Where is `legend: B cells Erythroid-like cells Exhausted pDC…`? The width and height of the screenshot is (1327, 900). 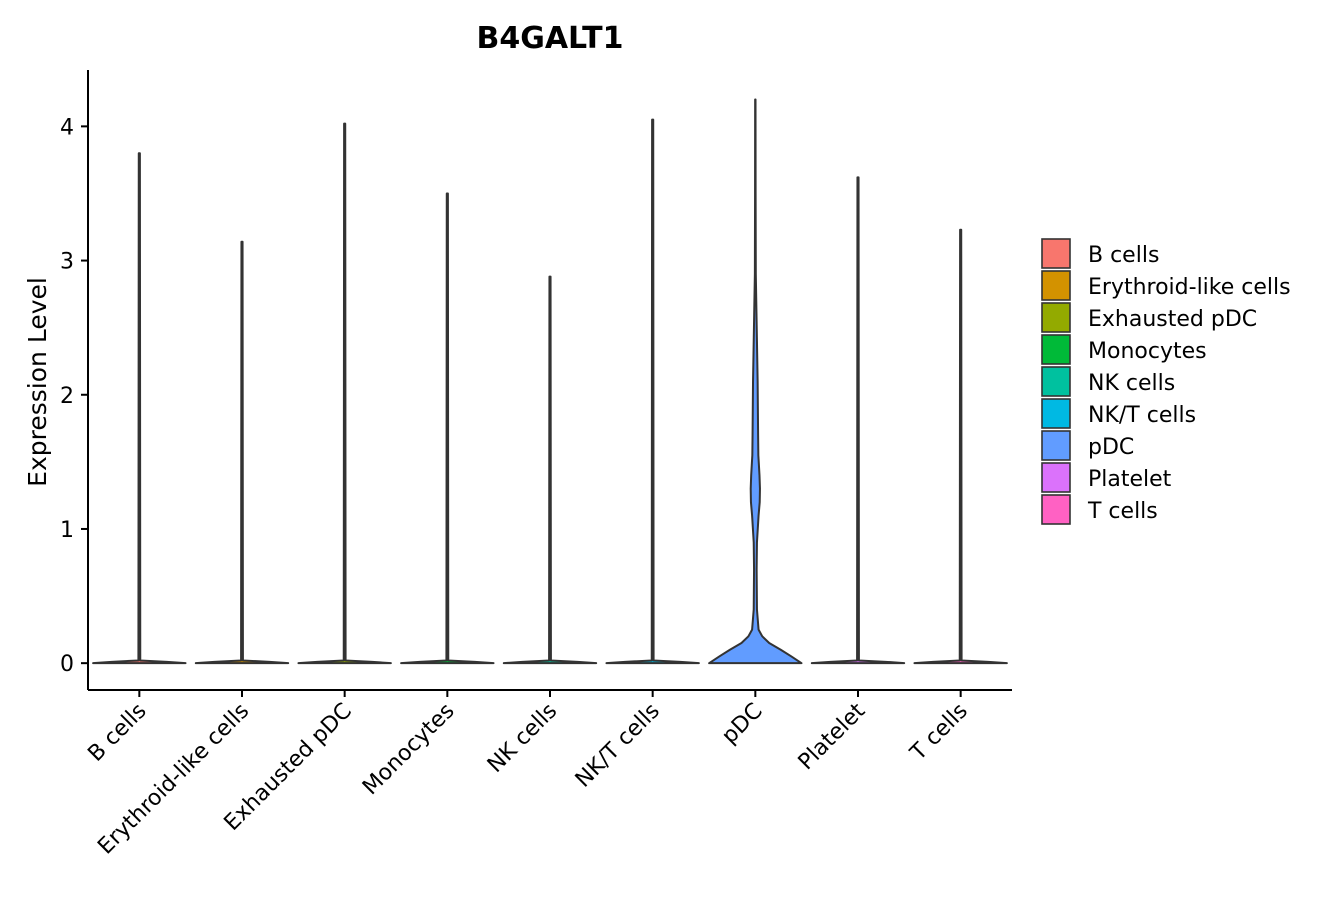
legend: B cells Erythroid-like cells Exhausted pDC… is located at coordinates (1166, 381).